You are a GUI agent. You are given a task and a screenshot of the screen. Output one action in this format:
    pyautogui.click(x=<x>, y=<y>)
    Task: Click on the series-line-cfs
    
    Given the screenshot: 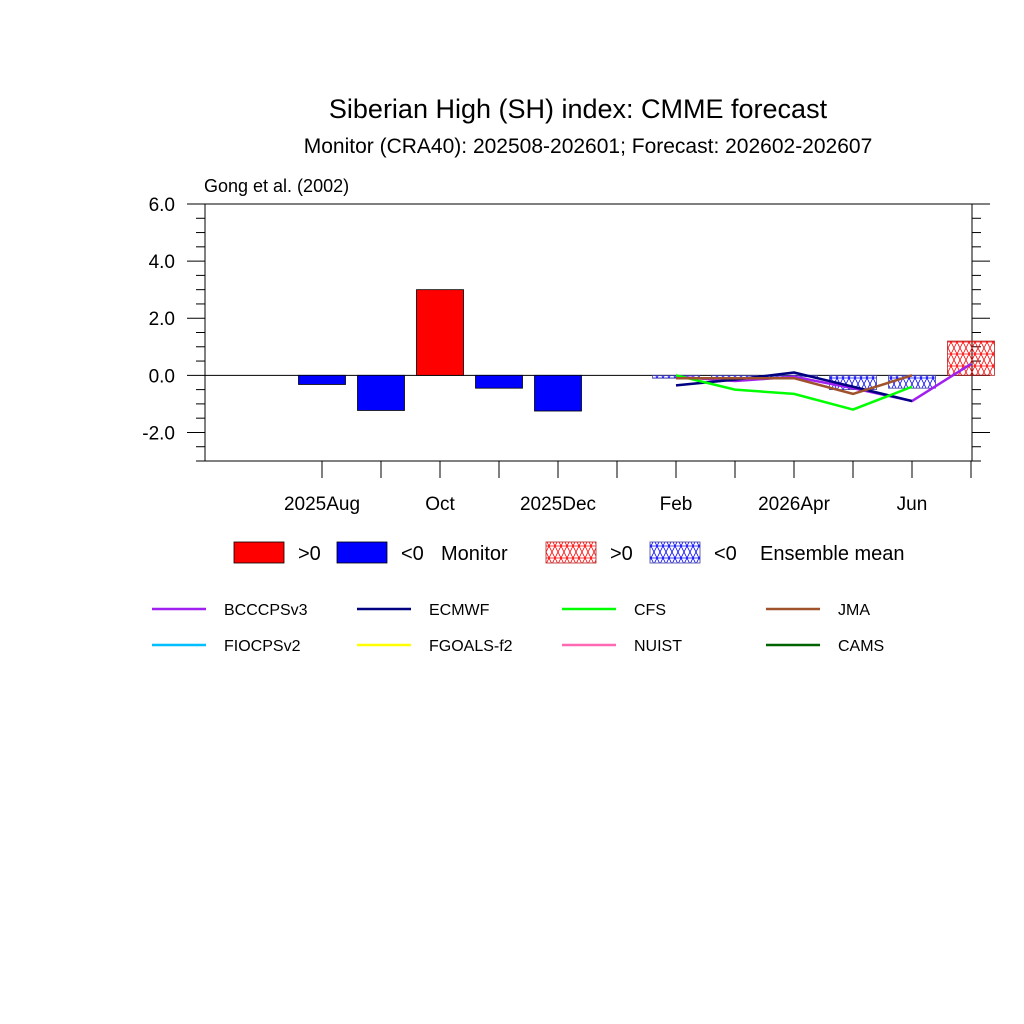 What is the action you would take?
    pyautogui.click(x=794, y=392)
    